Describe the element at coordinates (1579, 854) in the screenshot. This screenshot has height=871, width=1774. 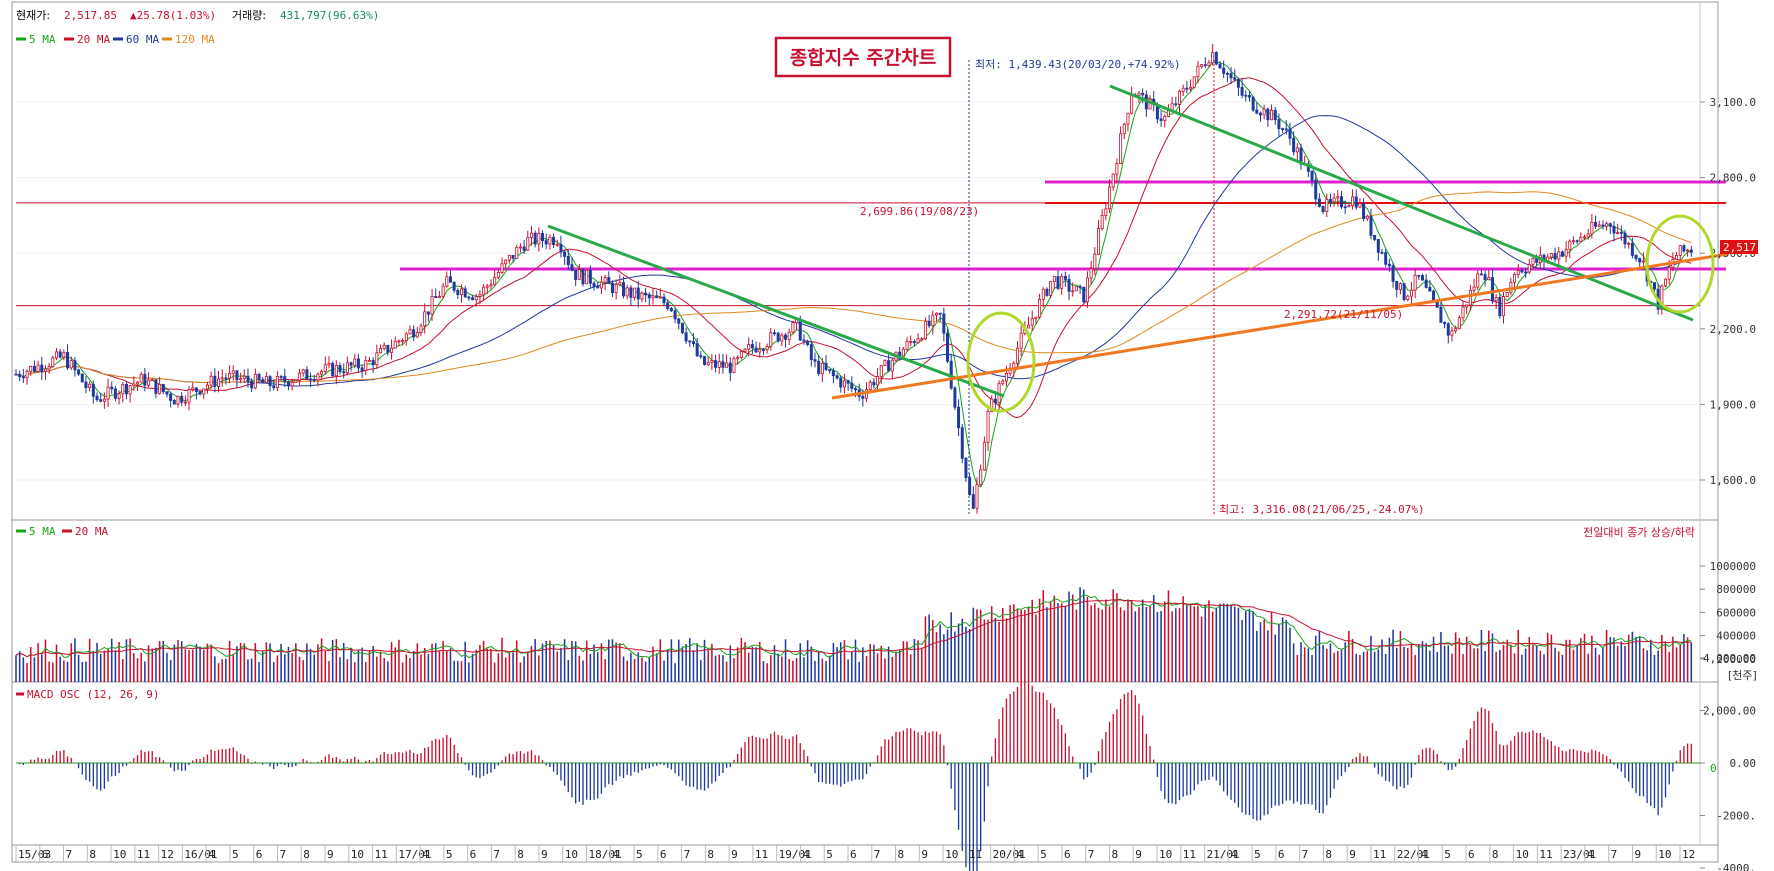
I see `x-tick-label: 23/01` at that location.